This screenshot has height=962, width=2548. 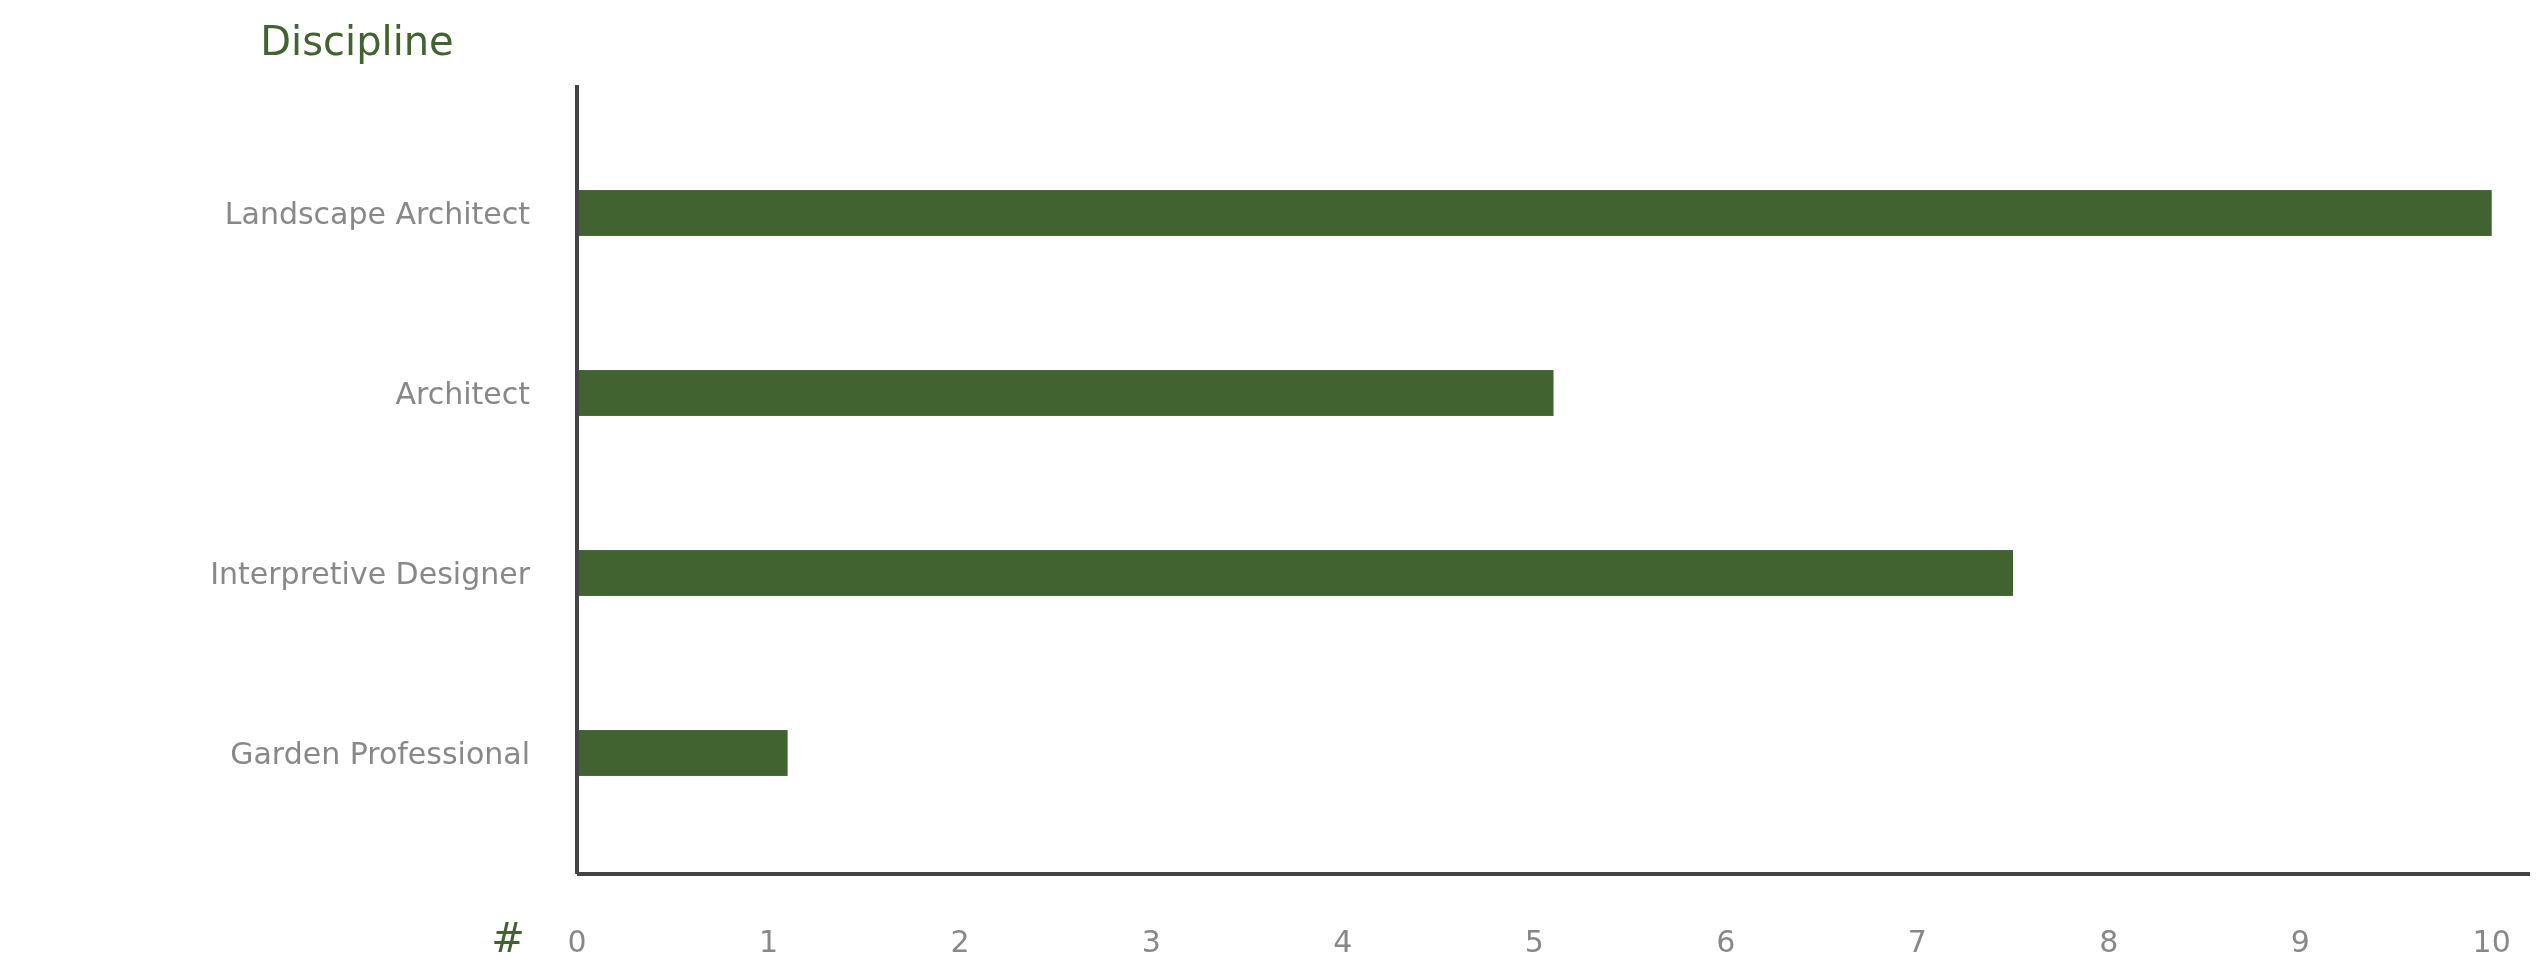 What do you see at coordinates (508, 938) in the screenshot?
I see `x-axis-title: #` at bounding box center [508, 938].